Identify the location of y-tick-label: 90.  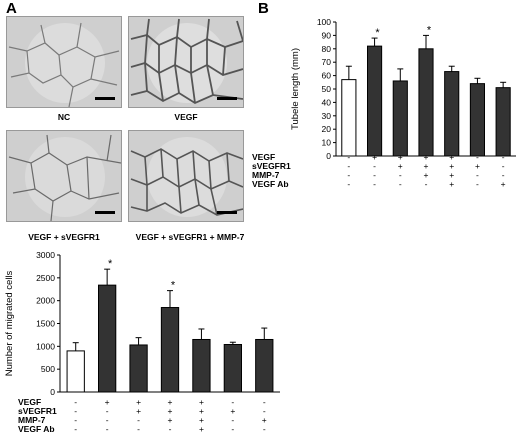
(327, 35).